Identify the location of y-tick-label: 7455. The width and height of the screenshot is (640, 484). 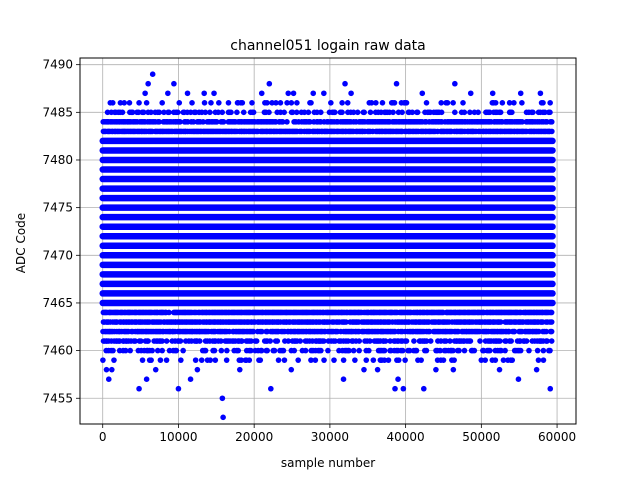
(57, 398).